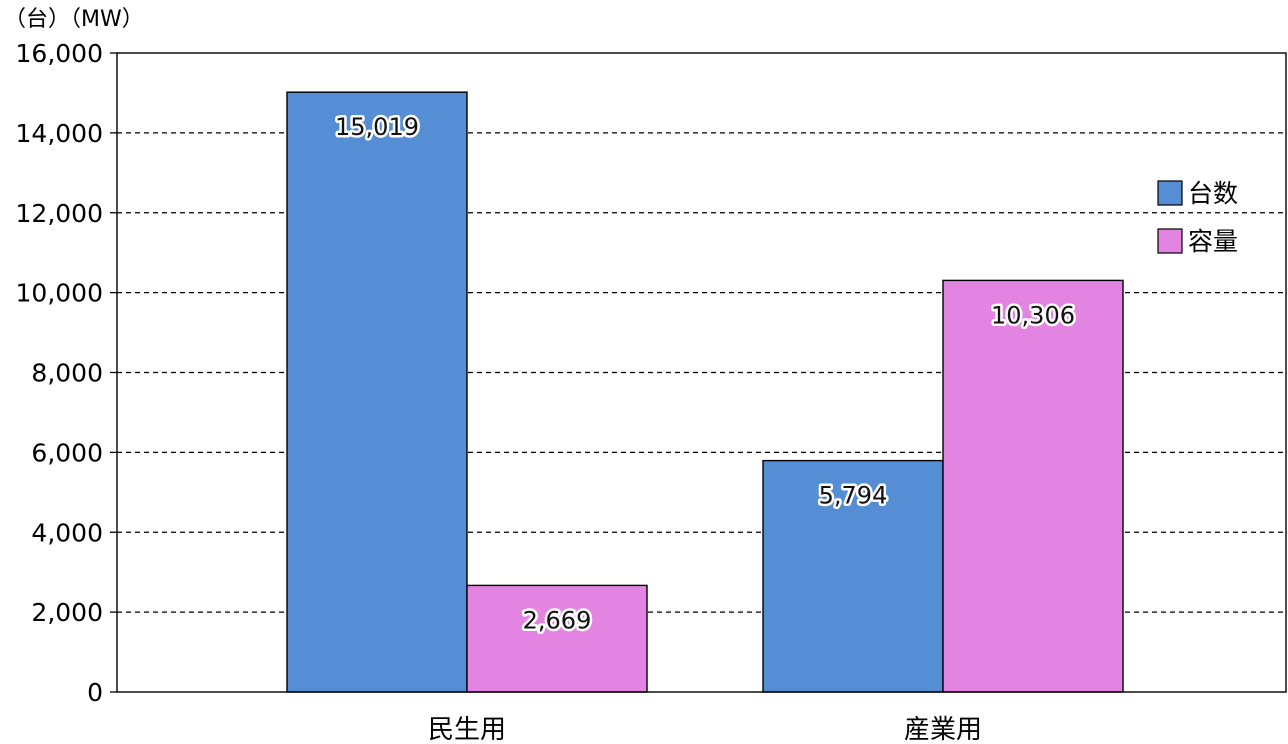  What do you see at coordinates (95, 692) in the screenshot?
I see `y-tick-label: 0` at bounding box center [95, 692].